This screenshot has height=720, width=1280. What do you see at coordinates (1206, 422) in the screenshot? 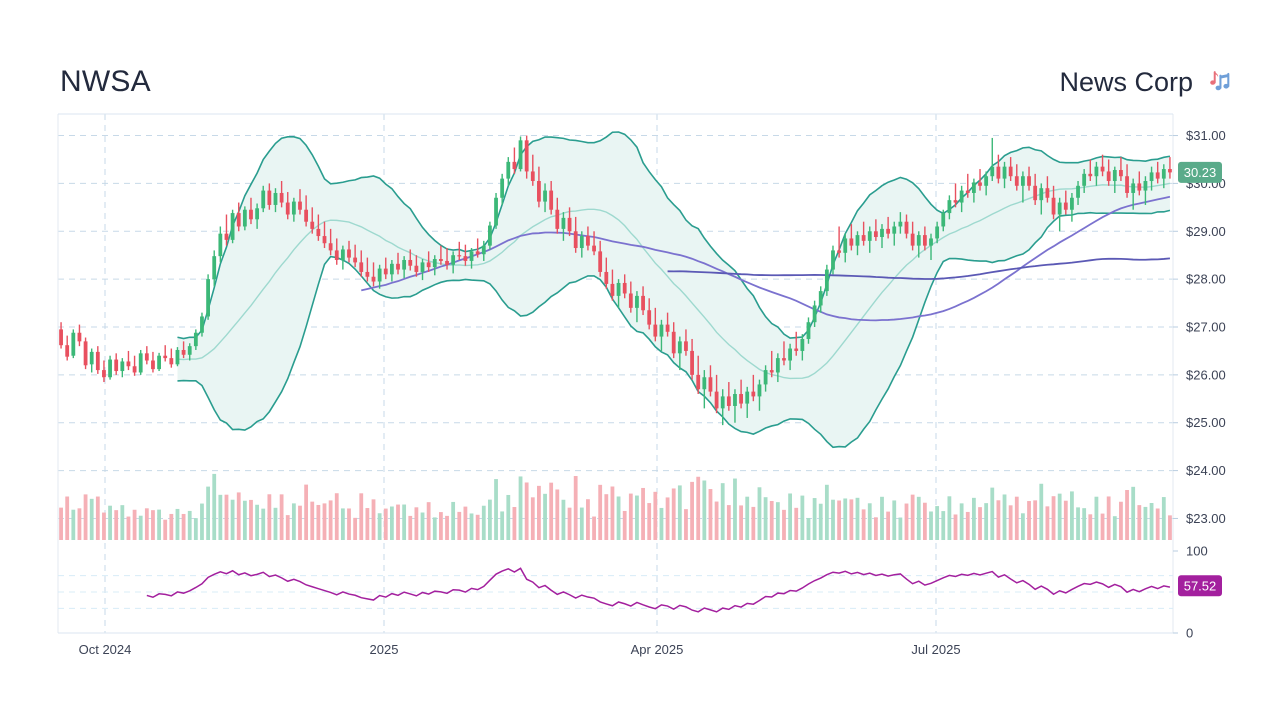
I see `price-axis-tick: $25.00` at bounding box center [1206, 422].